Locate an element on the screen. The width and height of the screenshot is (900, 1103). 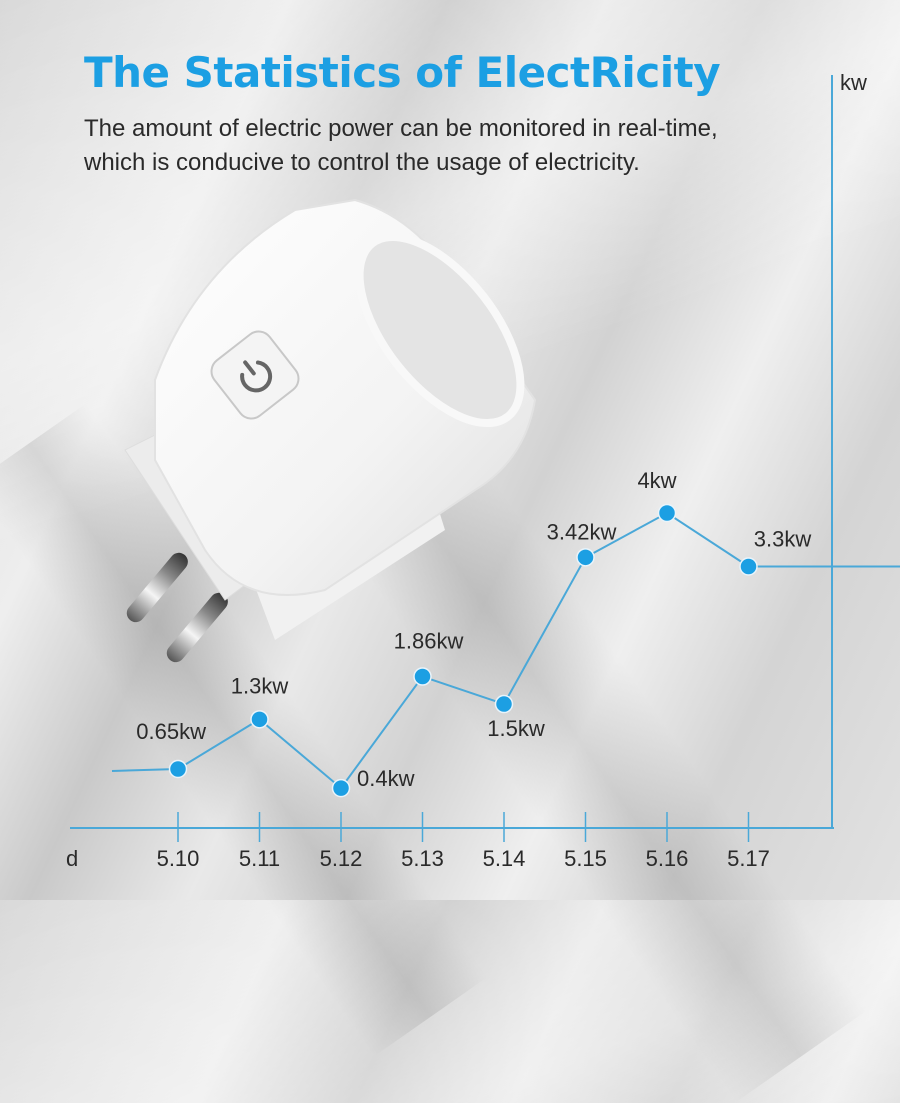
power-icon is located at coordinates (256, 376).